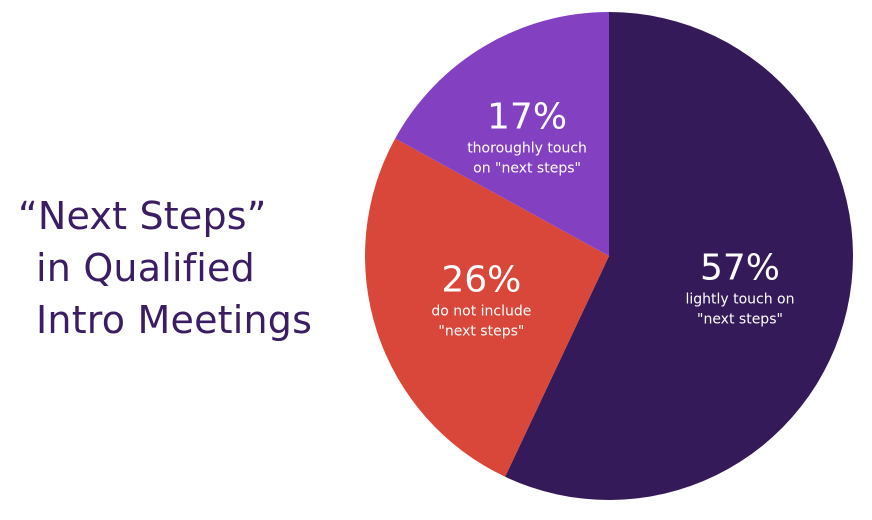  Describe the element at coordinates (527, 117) in the screenshot. I see `slice-percent-label: 17%` at that location.